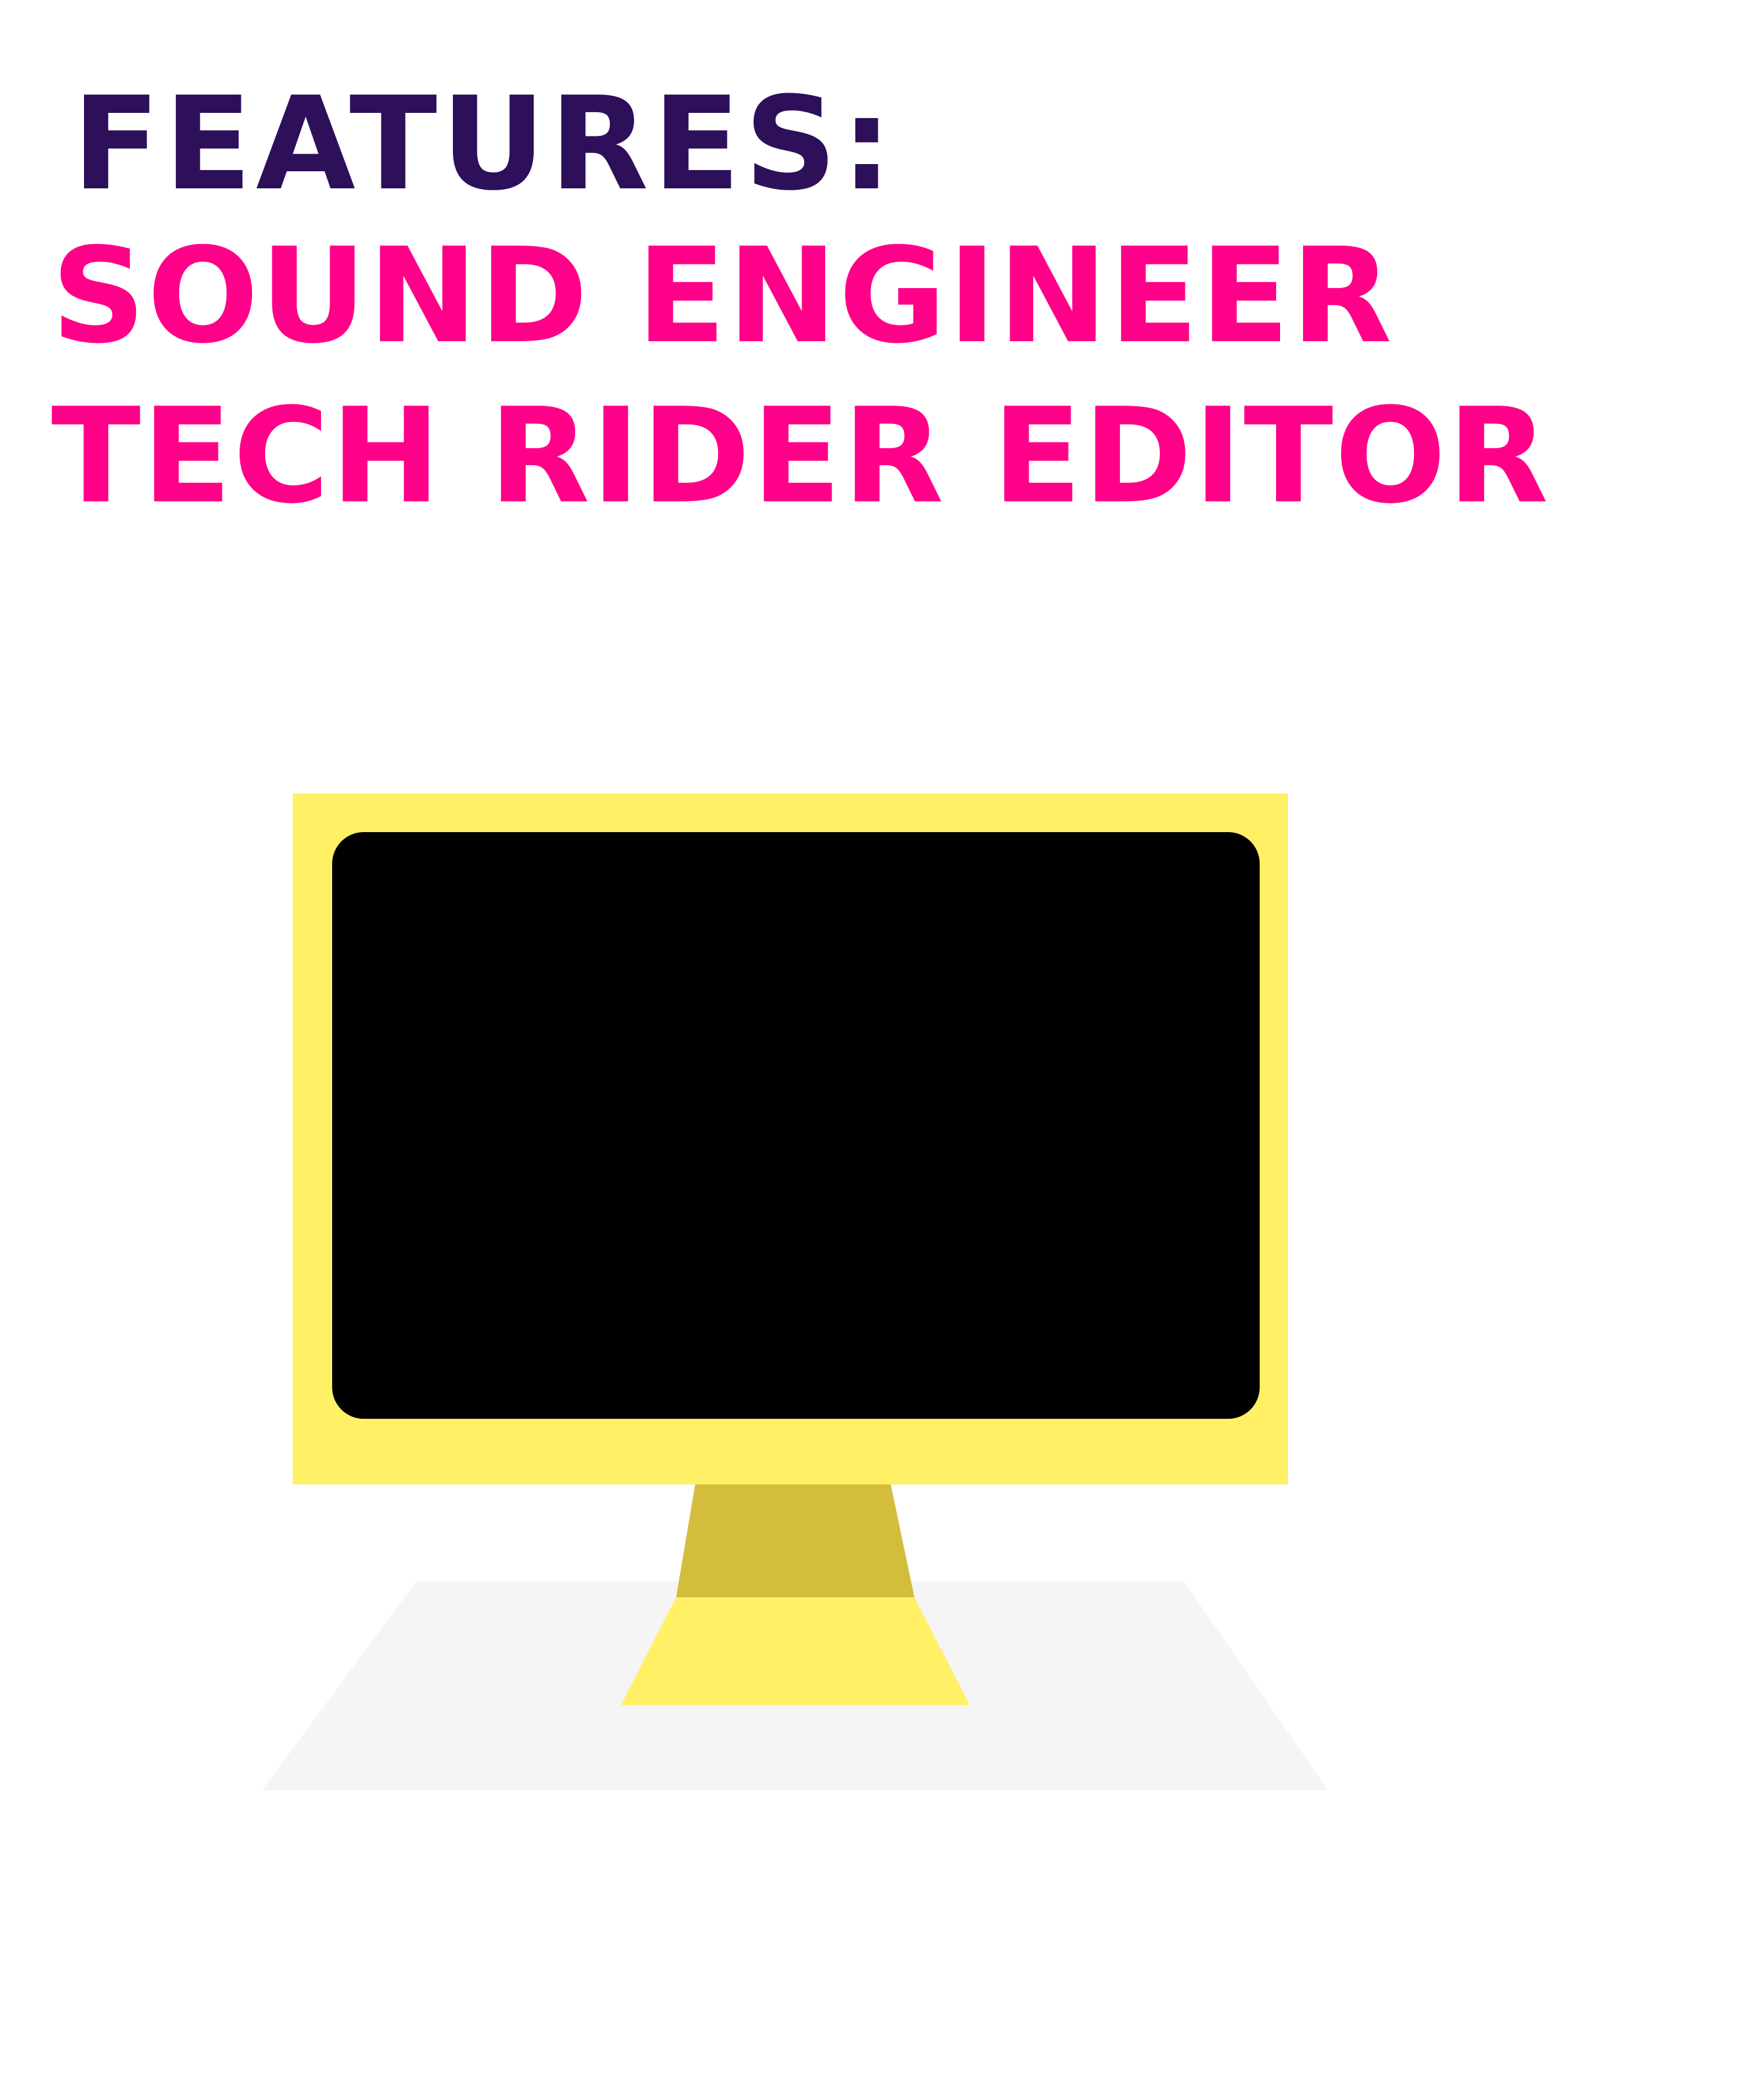  What do you see at coordinates (795, 1540) in the screenshot?
I see `stand-neck` at bounding box center [795, 1540].